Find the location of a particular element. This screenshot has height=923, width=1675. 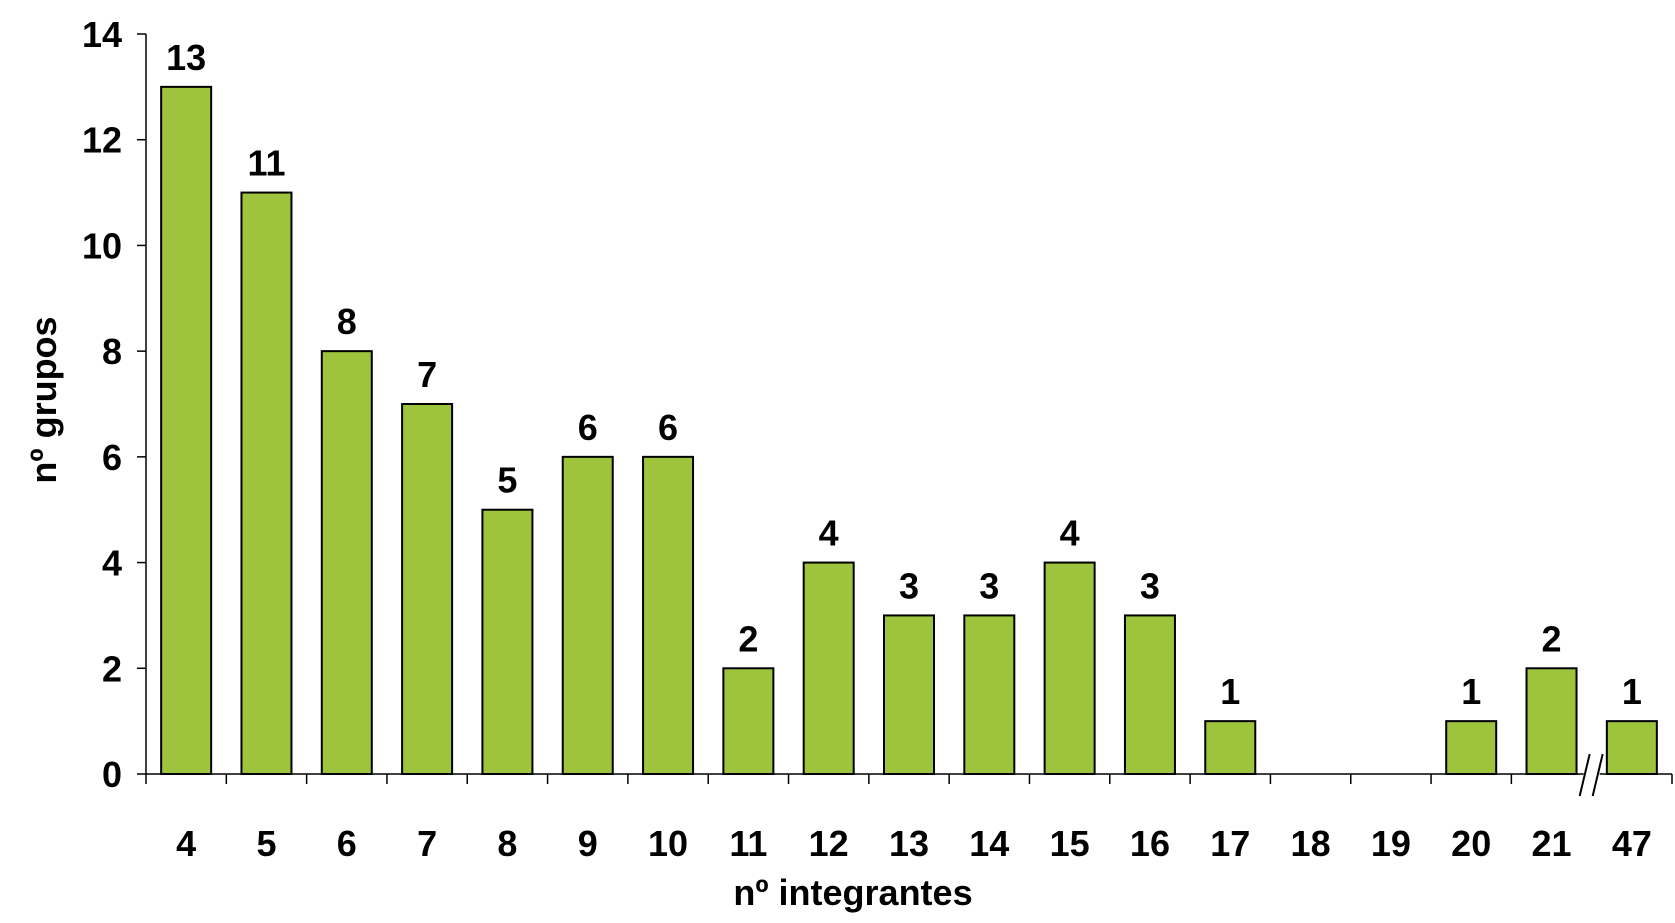

x-tick-label: 47 is located at coordinates (1632, 843).